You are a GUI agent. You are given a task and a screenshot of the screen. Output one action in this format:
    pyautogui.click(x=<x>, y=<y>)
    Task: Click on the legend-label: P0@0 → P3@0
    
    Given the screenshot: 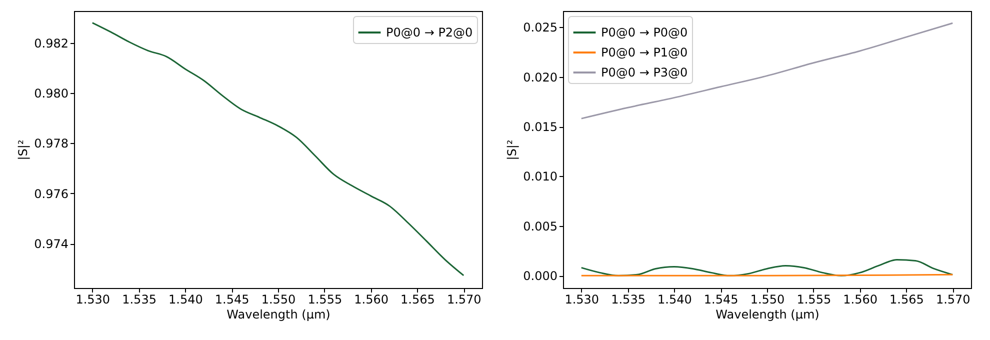 What is the action you would take?
    pyautogui.click(x=644, y=73)
    